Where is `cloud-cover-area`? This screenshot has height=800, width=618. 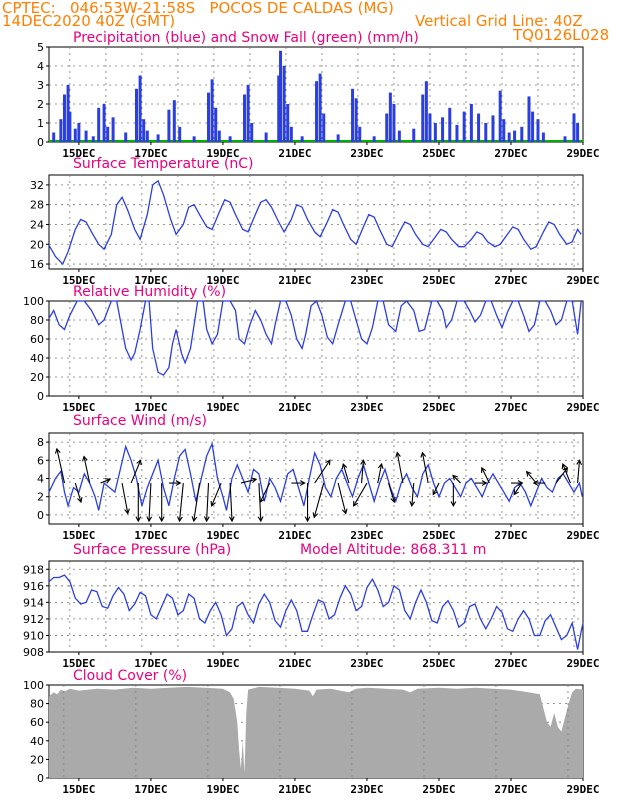
cloud-cover-area is located at coordinates (316, 732).